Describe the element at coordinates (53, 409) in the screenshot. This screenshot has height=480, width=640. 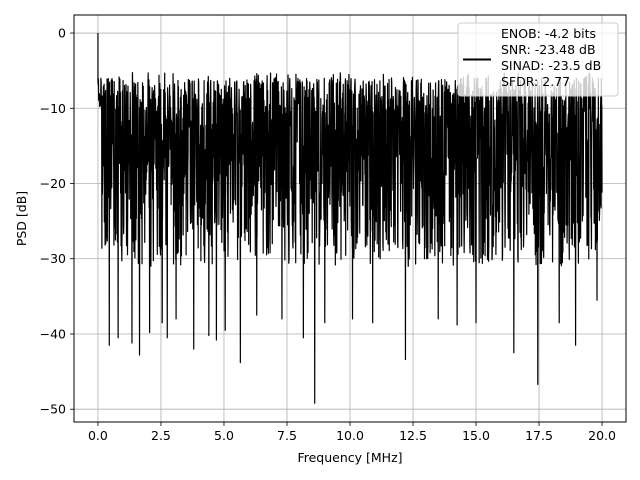
I see `y-tick-label: −50` at that location.